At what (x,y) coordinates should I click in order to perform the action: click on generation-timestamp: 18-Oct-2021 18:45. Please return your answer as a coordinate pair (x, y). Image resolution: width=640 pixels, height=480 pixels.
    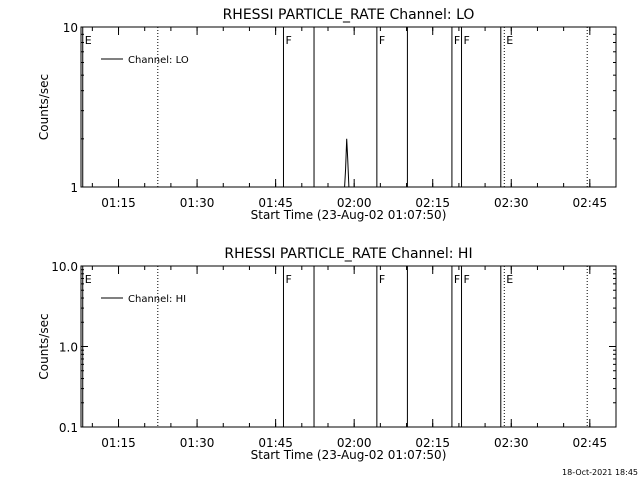
    Looking at the image, I should click on (600, 472).